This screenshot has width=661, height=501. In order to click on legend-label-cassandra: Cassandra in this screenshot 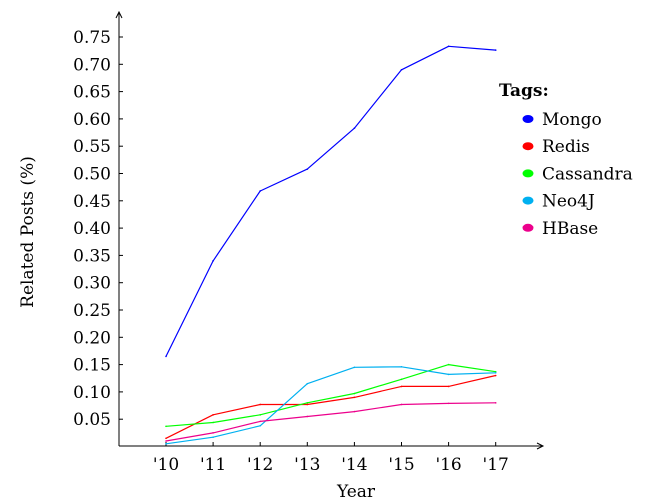, I will do `click(587, 174)`.